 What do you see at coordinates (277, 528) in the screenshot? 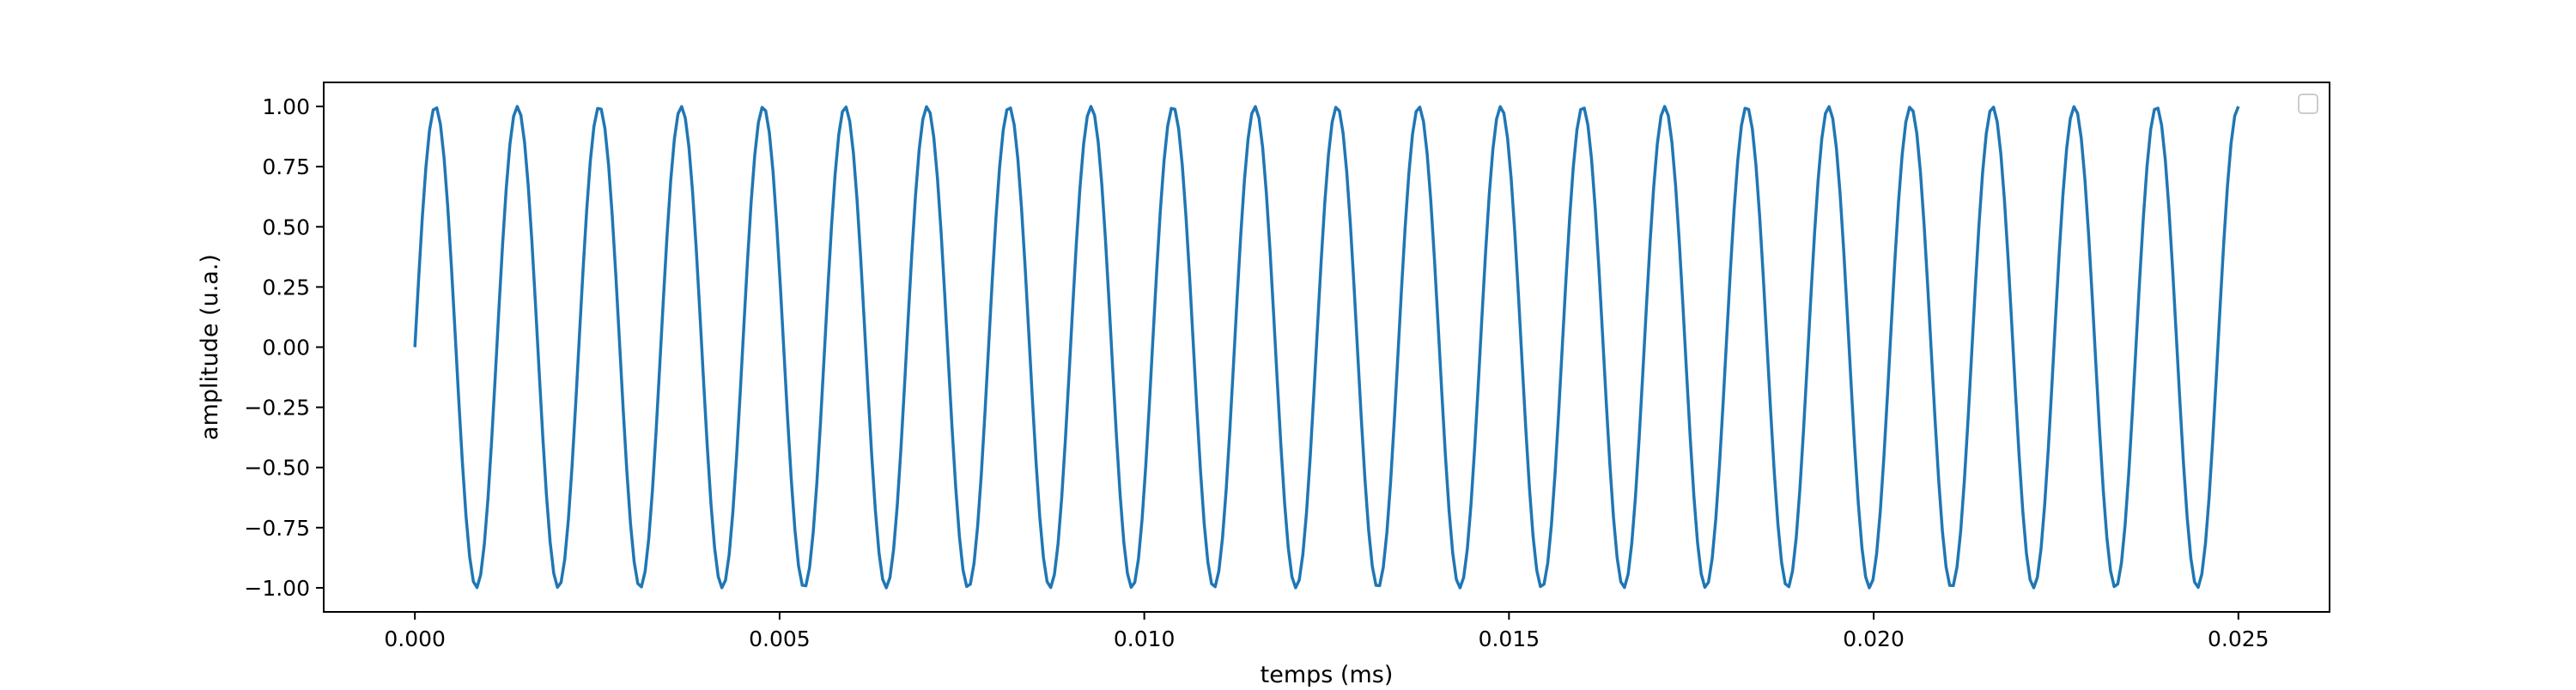
I see `y-tick-label: −0.75` at bounding box center [277, 528].